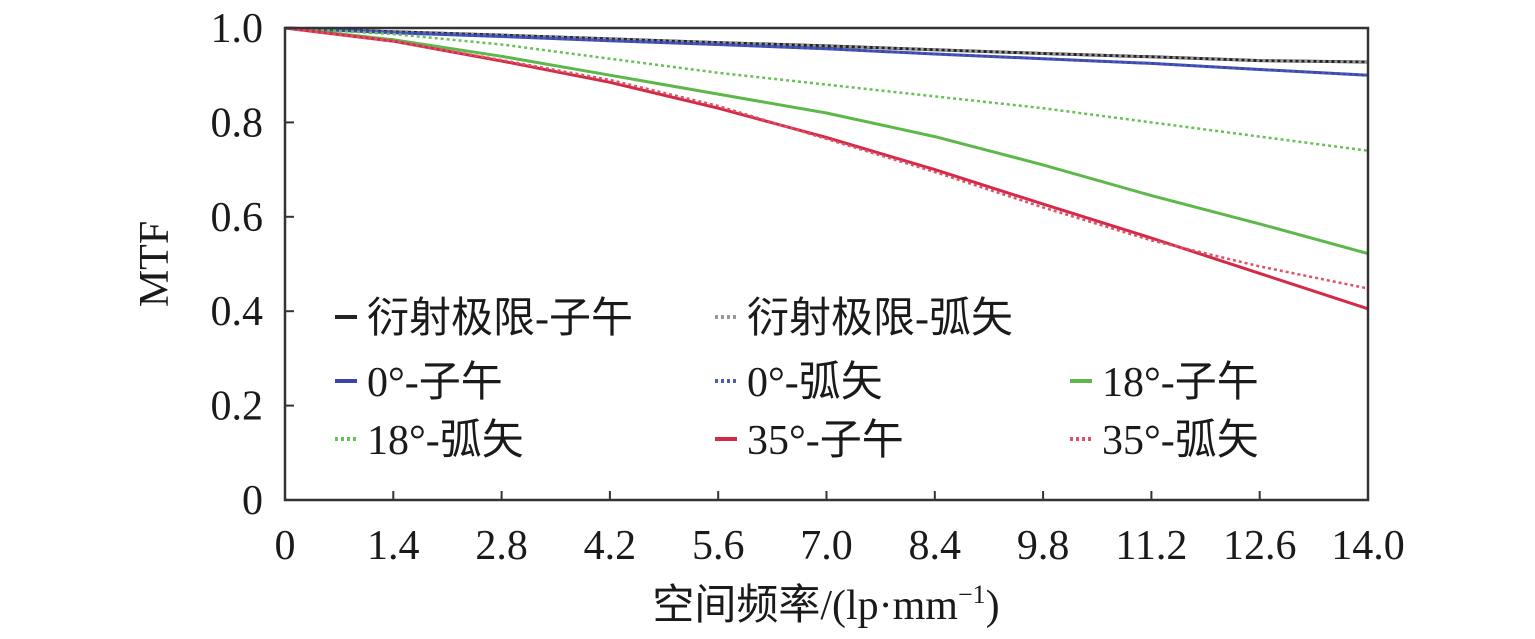 The image size is (1535, 639). I want to click on legend-label-3: 0°-弧矢, so click(815, 383).